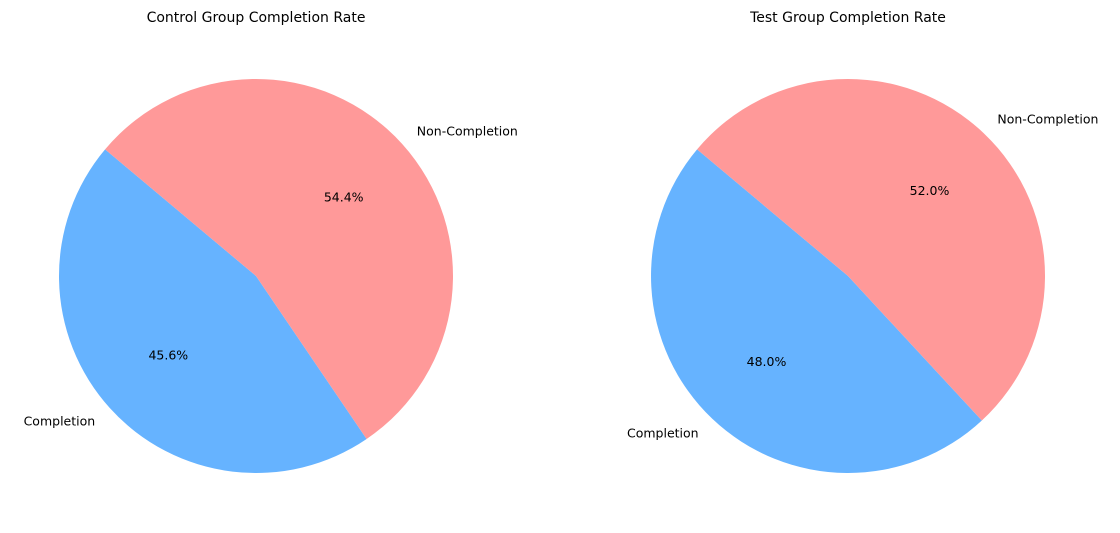  What do you see at coordinates (256, 18) in the screenshot?
I see `chart-title: Control Group Completion Rate` at bounding box center [256, 18].